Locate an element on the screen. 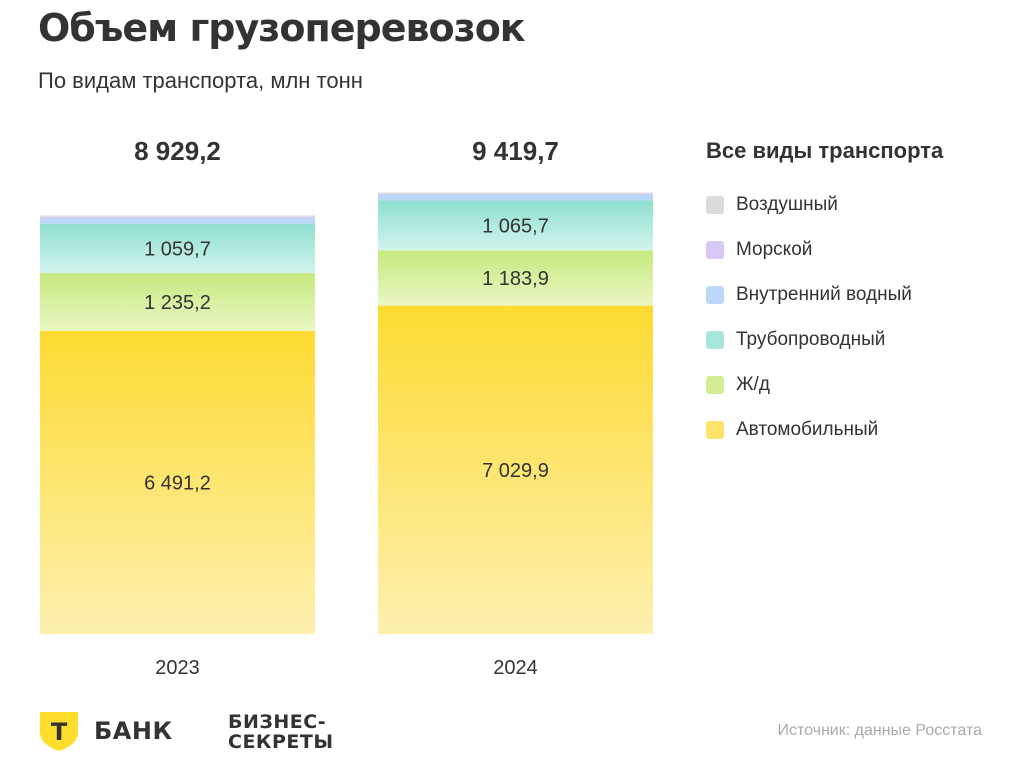  chart-title: Объем грузоперевозок is located at coordinates (282, 28).